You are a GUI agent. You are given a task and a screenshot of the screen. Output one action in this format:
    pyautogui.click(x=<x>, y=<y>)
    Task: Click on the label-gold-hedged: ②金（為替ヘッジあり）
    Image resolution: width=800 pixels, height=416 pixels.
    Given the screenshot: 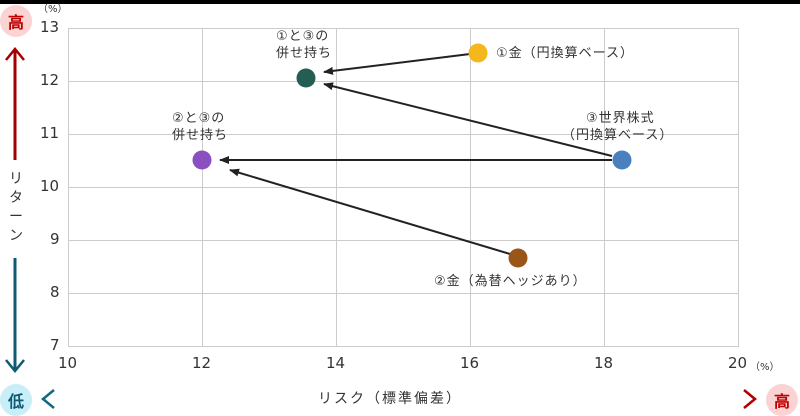 What is the action you would take?
    pyautogui.click(x=510, y=281)
    